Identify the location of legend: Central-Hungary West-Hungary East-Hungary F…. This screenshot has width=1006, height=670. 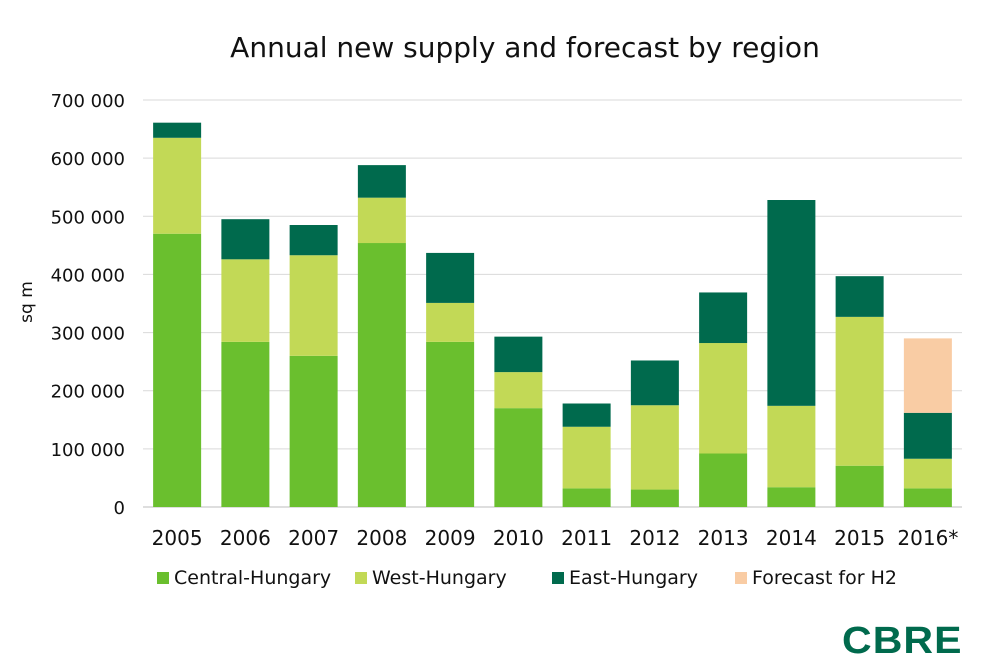
(527, 578).